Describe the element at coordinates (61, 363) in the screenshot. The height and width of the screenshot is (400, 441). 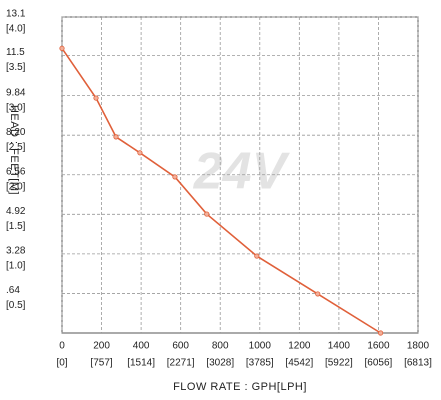
I see `x-tick-sublabel: [0]` at that location.